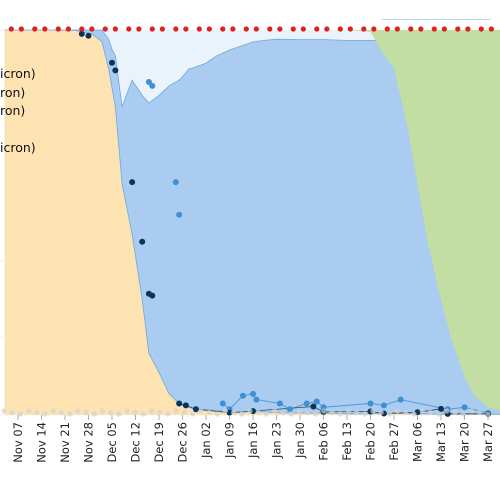  Describe the element at coordinates (418, 442) in the screenshot. I see `x-tick-label: Mar 06` at that location.